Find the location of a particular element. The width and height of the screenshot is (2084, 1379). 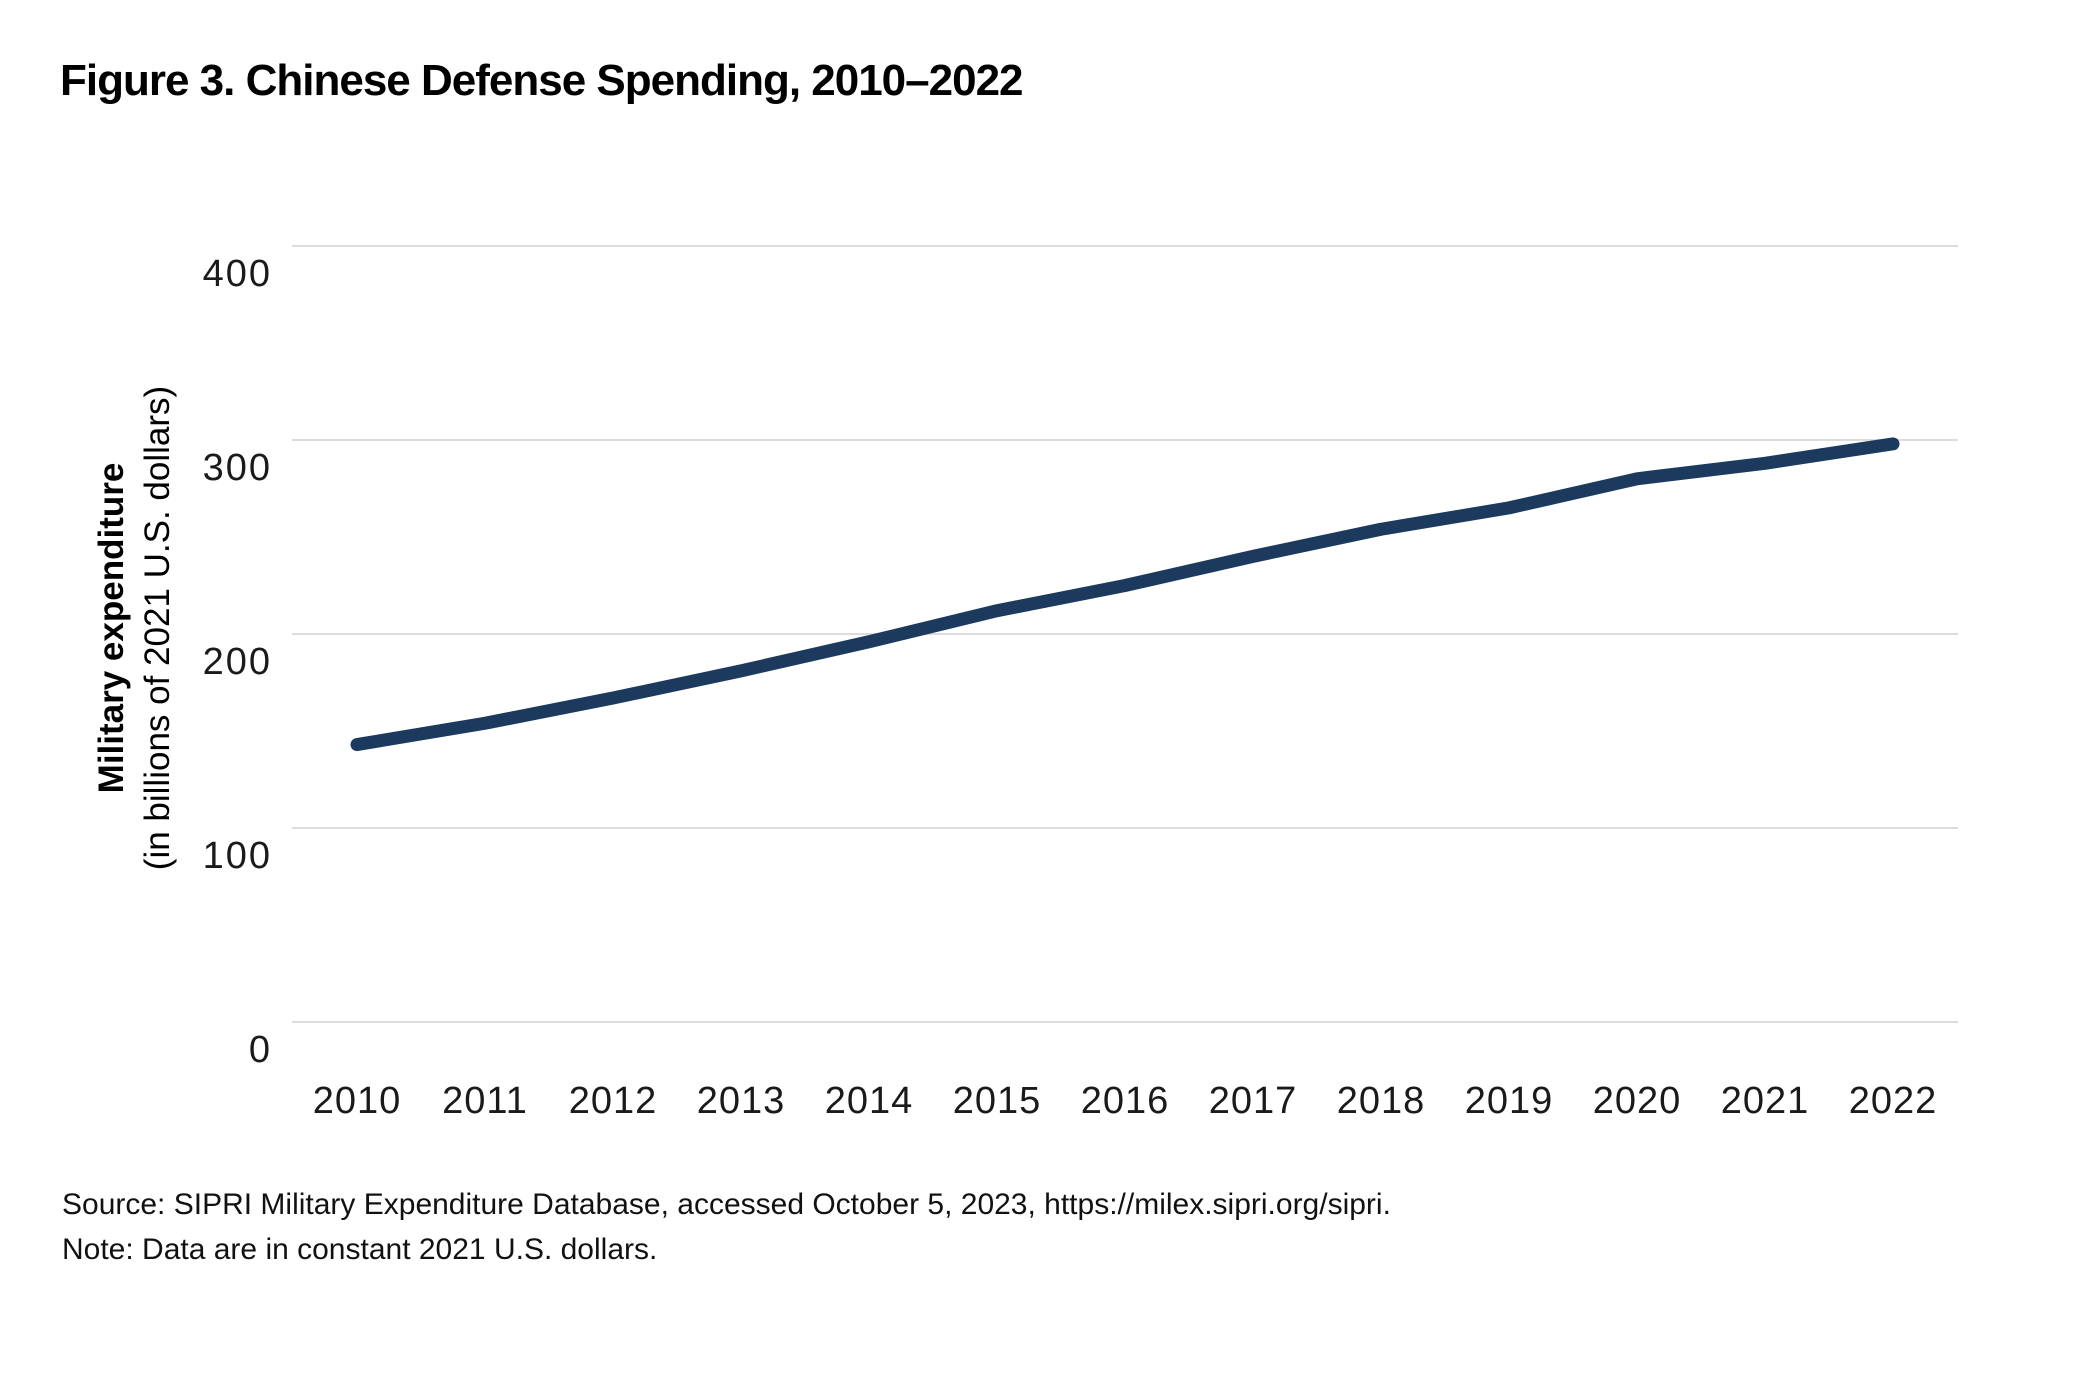

x-tick-label-2010: 2010 is located at coordinates (357, 1101).